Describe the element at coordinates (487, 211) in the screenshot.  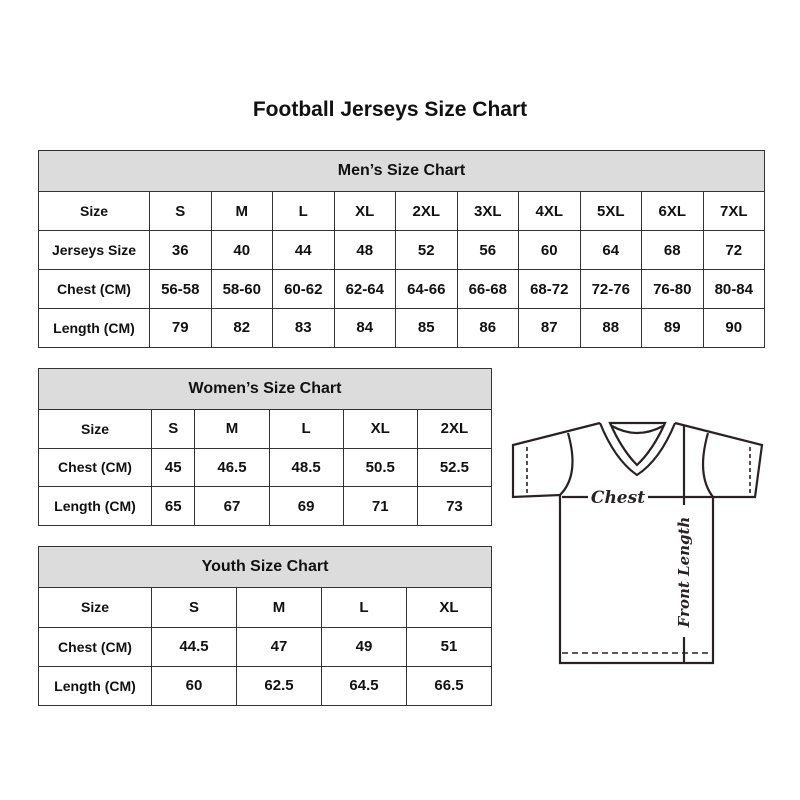
I see `table-cell: 3XL` at that location.